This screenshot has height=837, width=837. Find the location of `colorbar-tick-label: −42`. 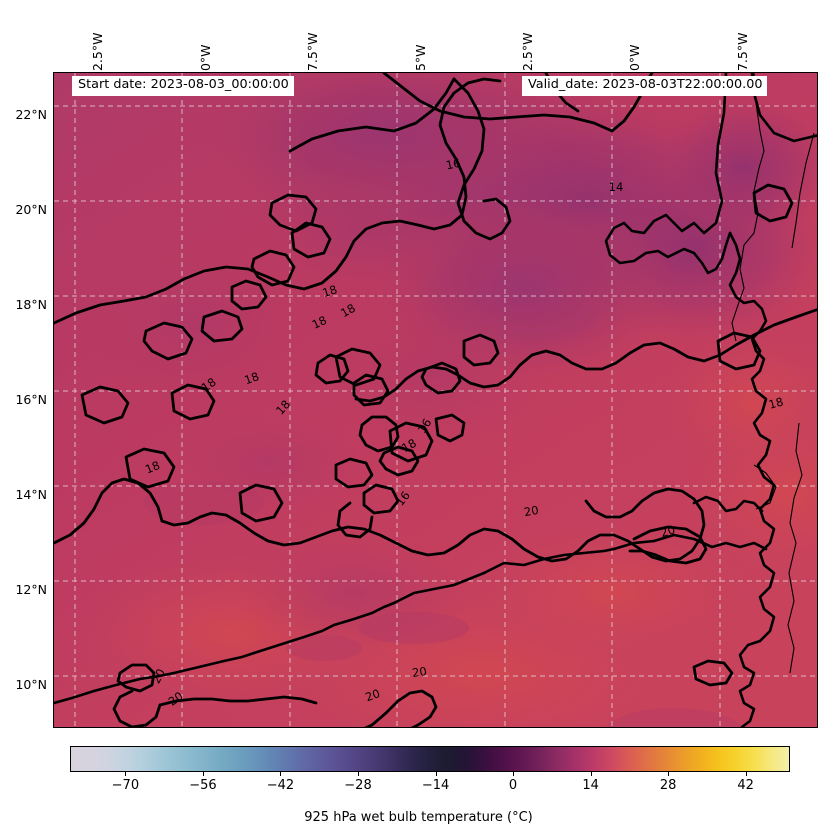

colorbar-tick-label: −42 is located at coordinates (280, 785).